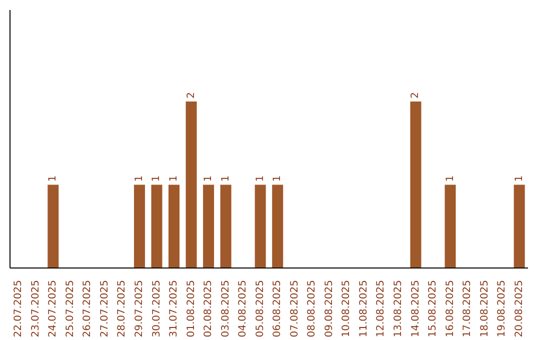 This screenshot has width=540, height=340. Describe the element at coordinates (88, 309) in the screenshot. I see `x-tick-label: 26.07.2025` at that location.